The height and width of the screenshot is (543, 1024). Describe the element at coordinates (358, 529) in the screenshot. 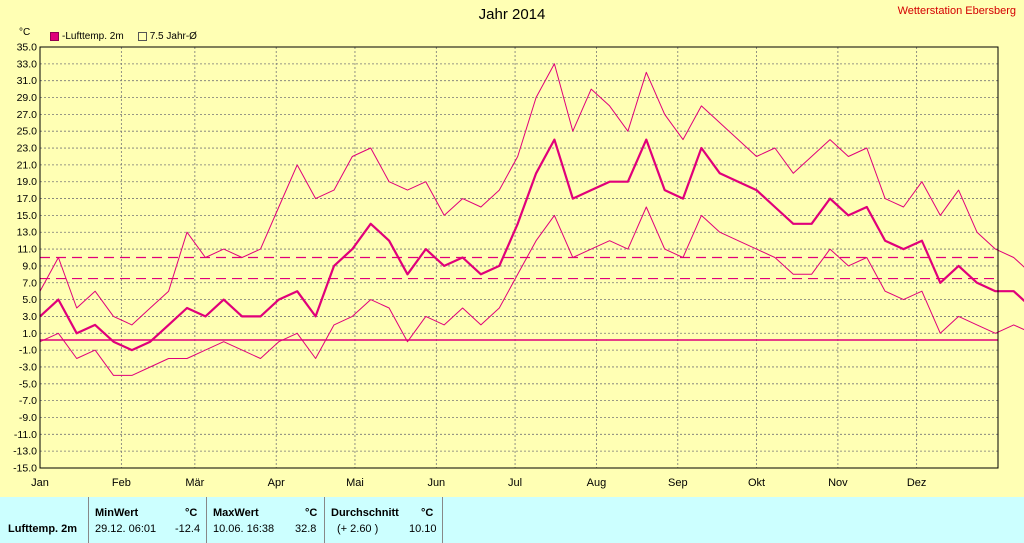

I see `avg-delta: (+ 2.60 )` at that location.